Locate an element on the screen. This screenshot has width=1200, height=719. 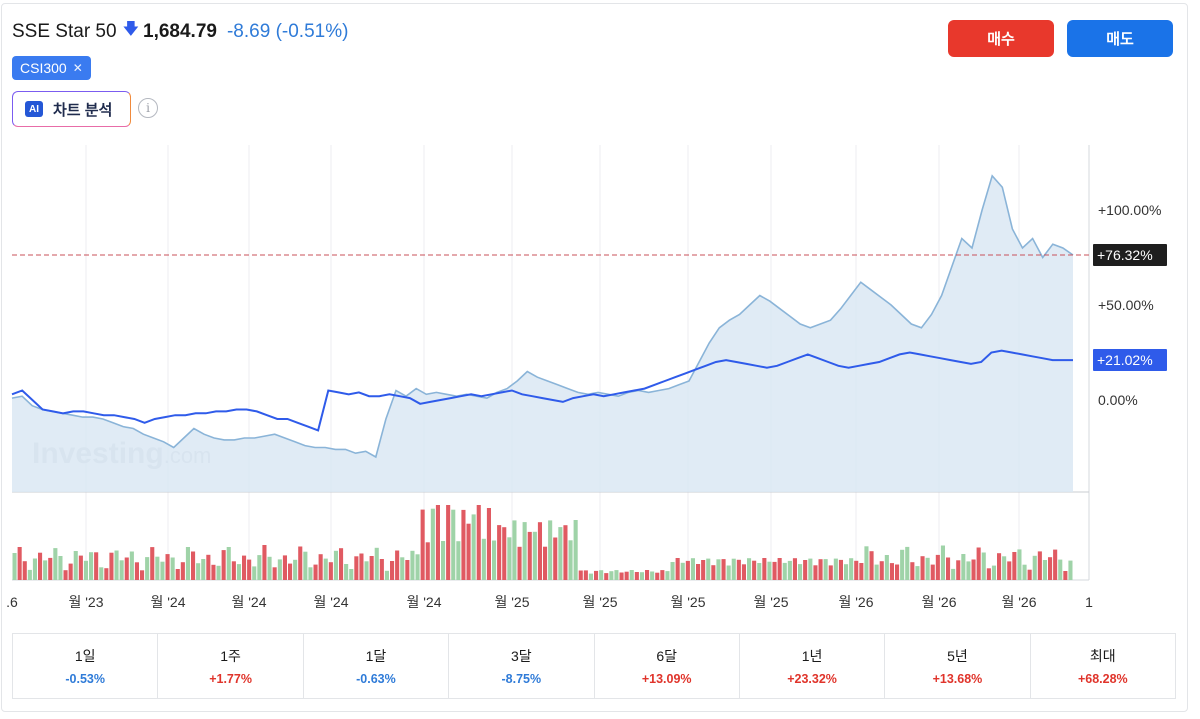
ai-chart-analysis-button: AI 차트 분석 is located at coordinates (71, 109).